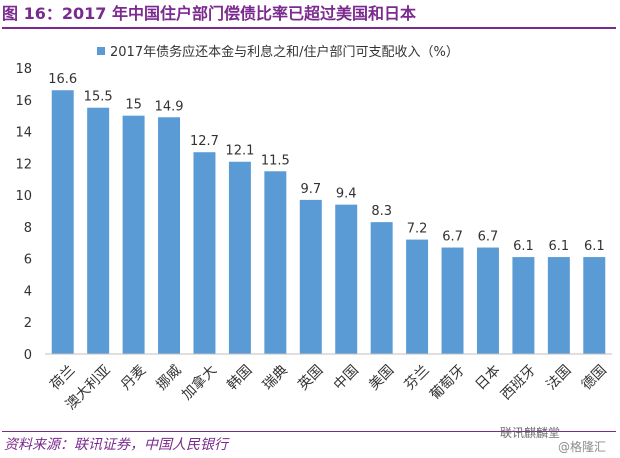 The image size is (620, 458). I want to click on bar-value-label: 8.3, so click(381, 211).